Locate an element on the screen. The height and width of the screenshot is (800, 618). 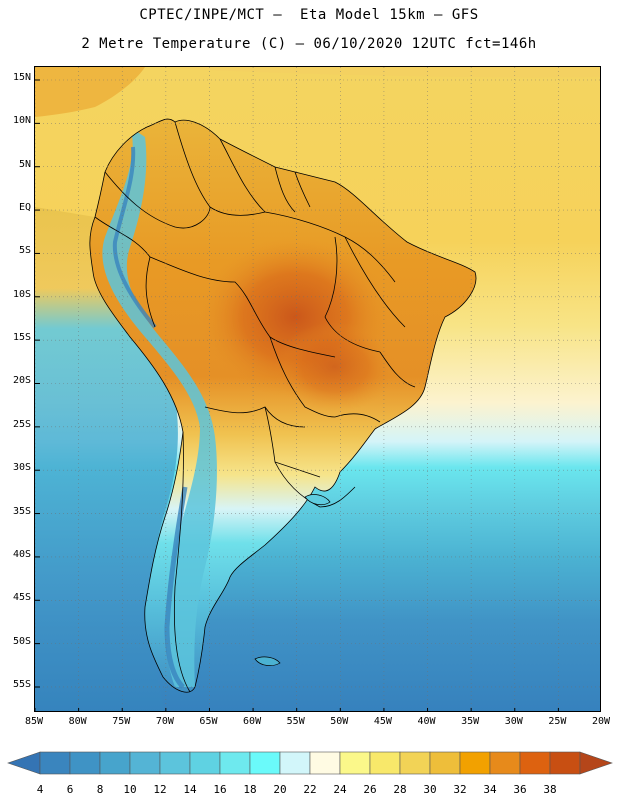
lat-tick-label: 30S is located at coordinates (21, 468).